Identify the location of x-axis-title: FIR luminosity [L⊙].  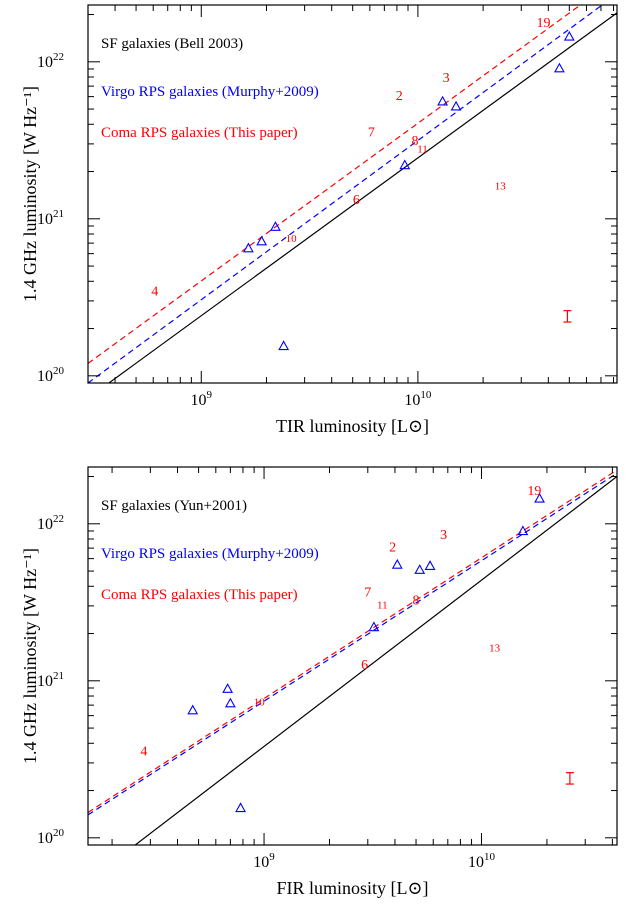
(352, 888).